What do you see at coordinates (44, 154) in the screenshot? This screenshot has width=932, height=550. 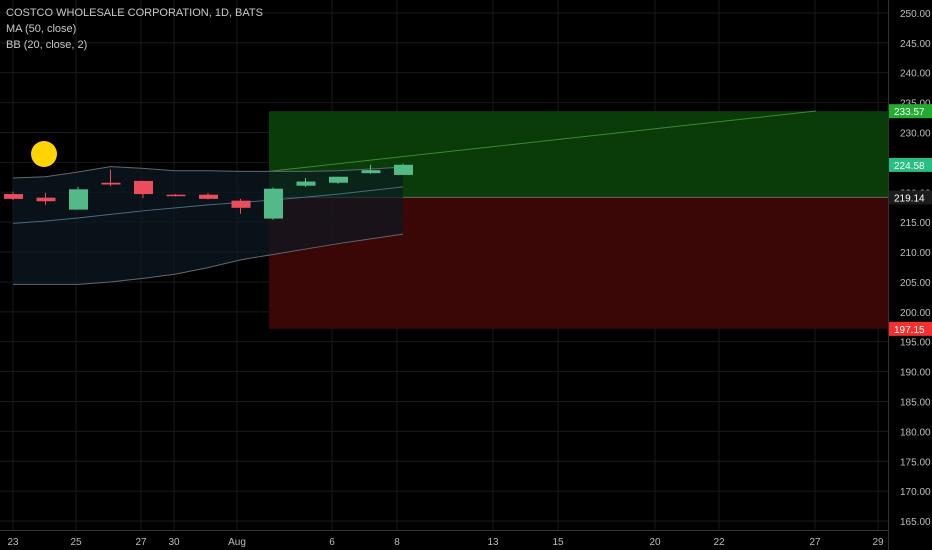 I see `event-marker-icon` at bounding box center [44, 154].